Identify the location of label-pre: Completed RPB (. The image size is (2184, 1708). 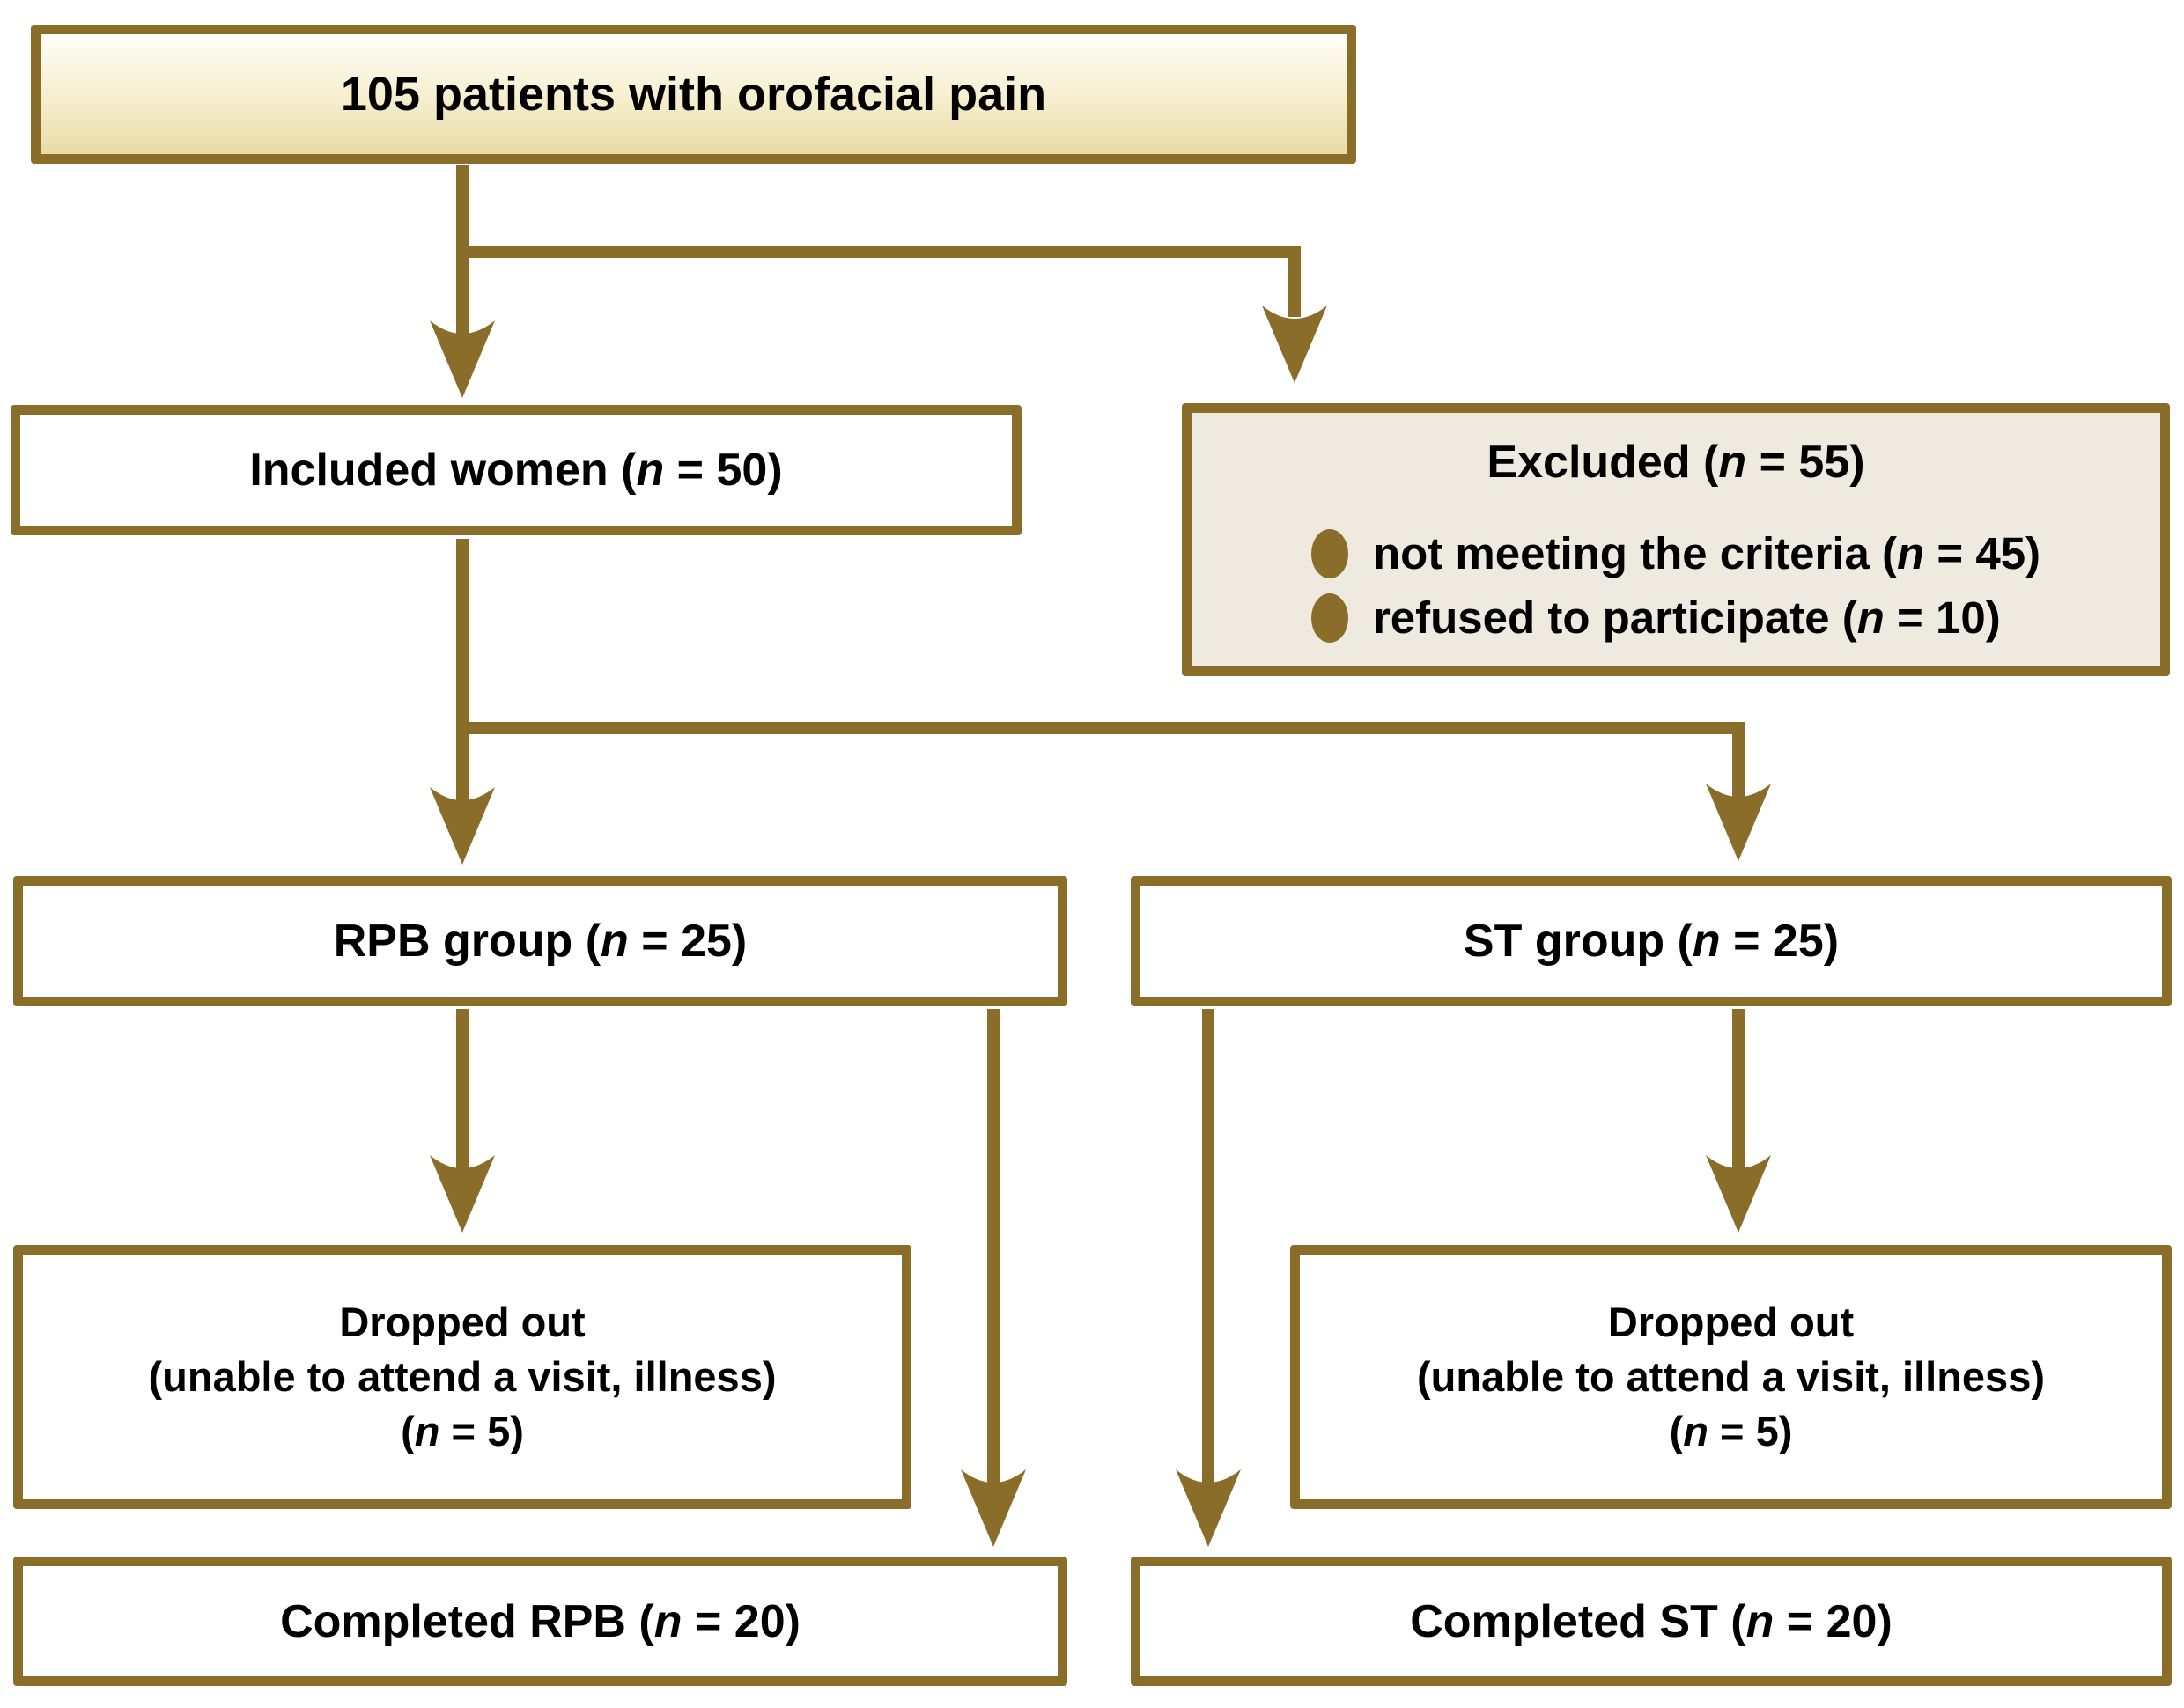
(467, 1621).